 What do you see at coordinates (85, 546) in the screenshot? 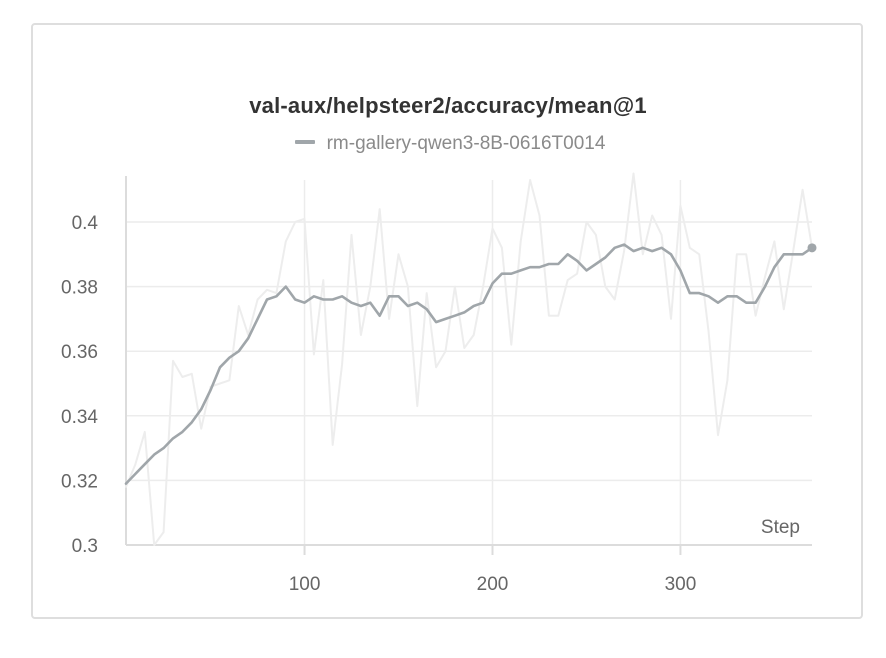
I see `y-tick-label: 0.3` at bounding box center [85, 546].